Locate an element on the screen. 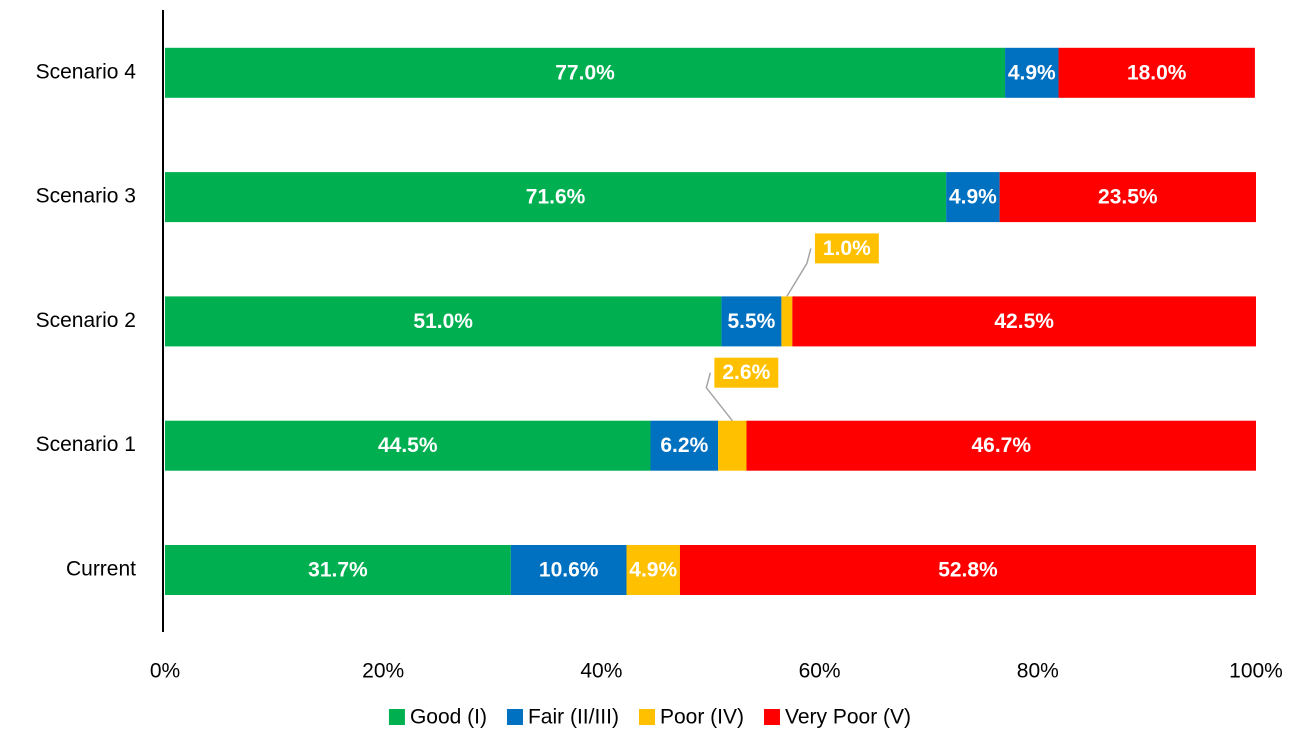 Image resolution: width=1300 pixels, height=745 pixels. y-tick-label: Scenario 3 is located at coordinates (86, 196).